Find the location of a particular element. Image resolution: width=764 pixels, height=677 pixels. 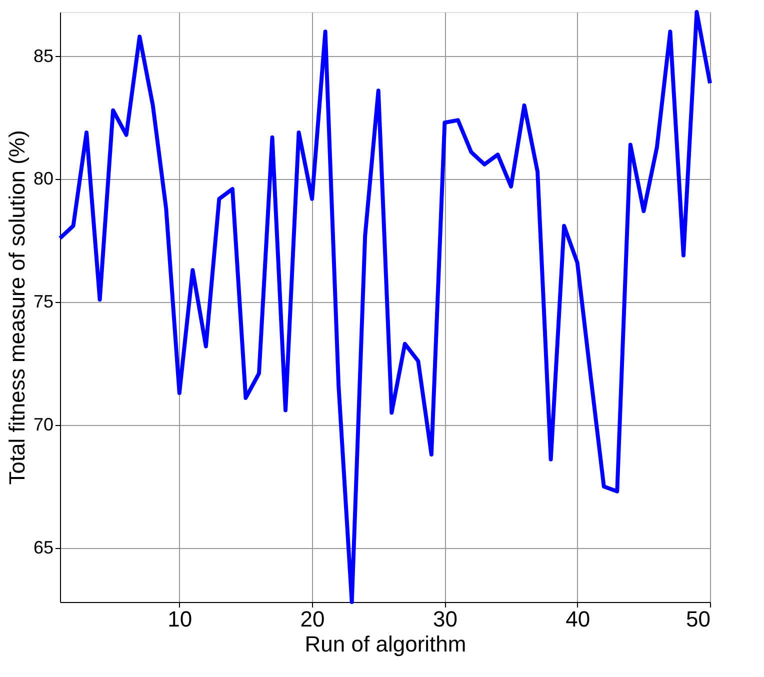

y-tick-label: 65 is located at coordinates (43, 547).